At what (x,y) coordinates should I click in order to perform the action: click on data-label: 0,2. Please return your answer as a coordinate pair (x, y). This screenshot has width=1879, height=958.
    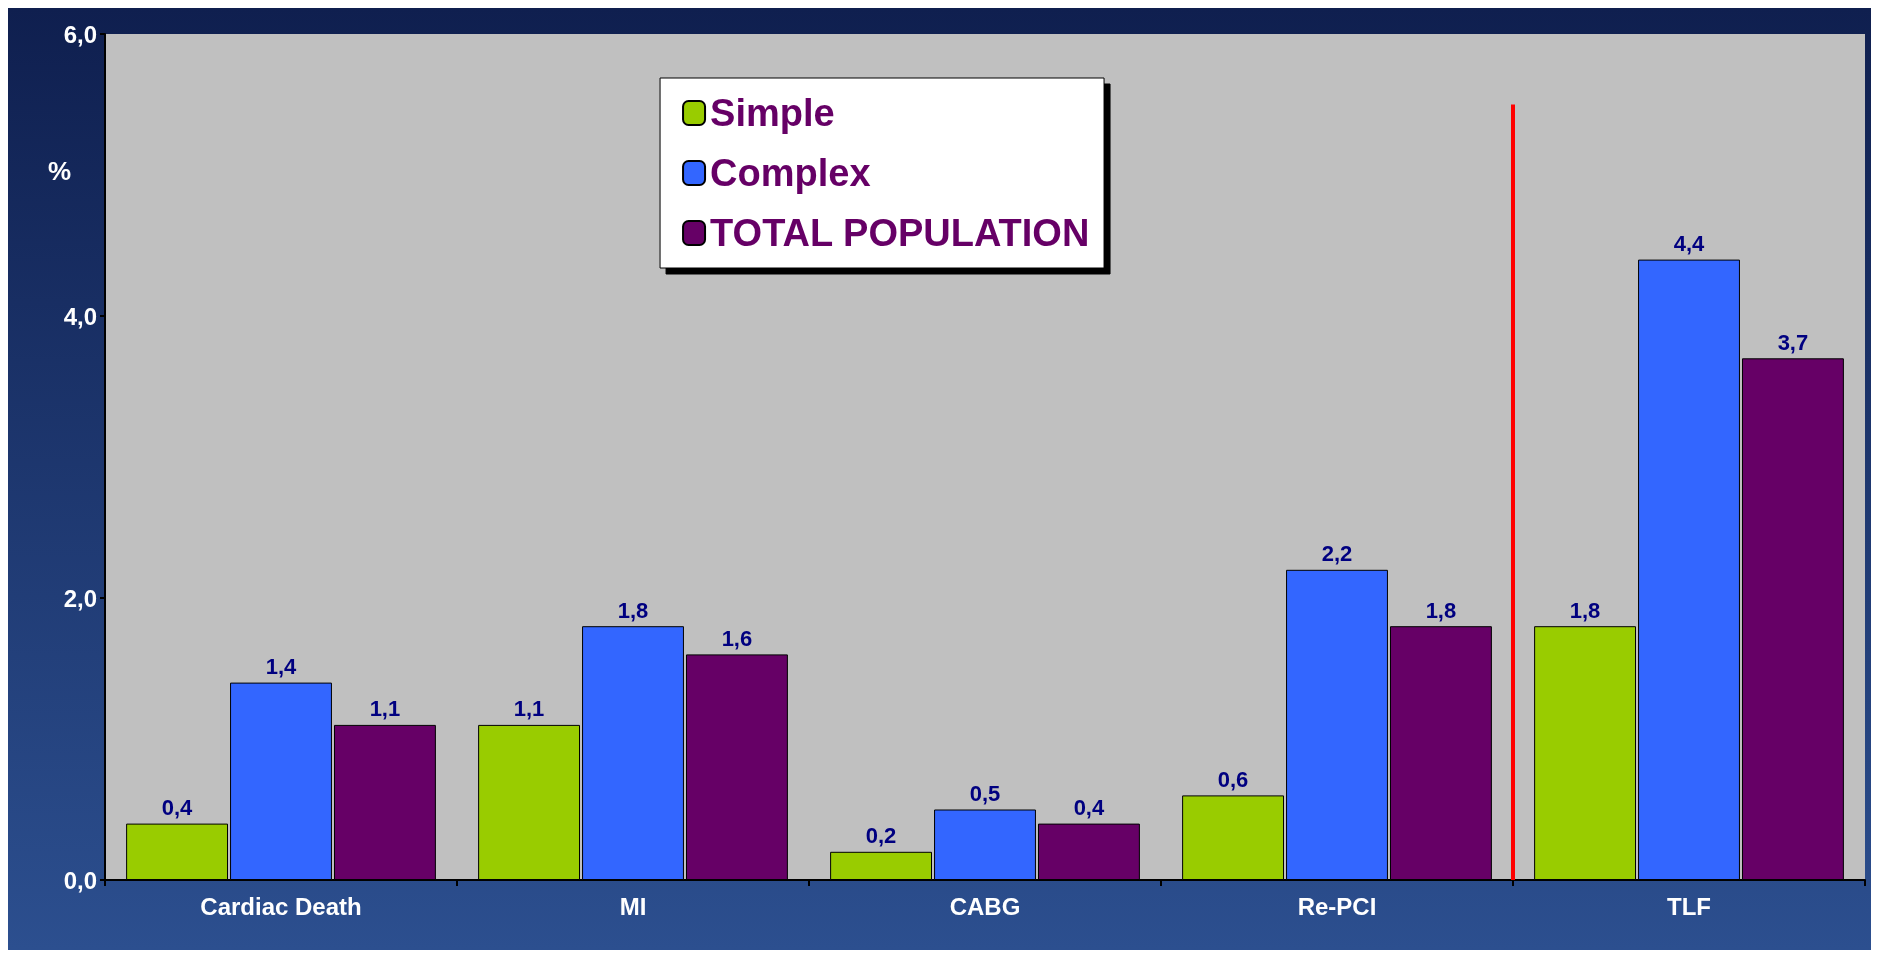
    Looking at the image, I should click on (881, 836).